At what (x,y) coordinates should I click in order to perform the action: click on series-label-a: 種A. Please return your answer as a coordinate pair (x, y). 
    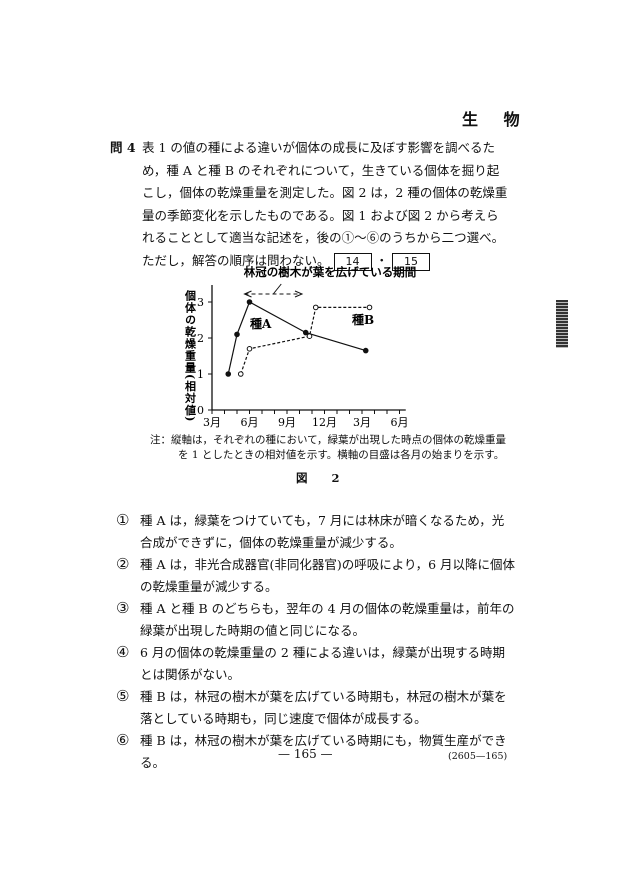
    Looking at the image, I should click on (261, 323).